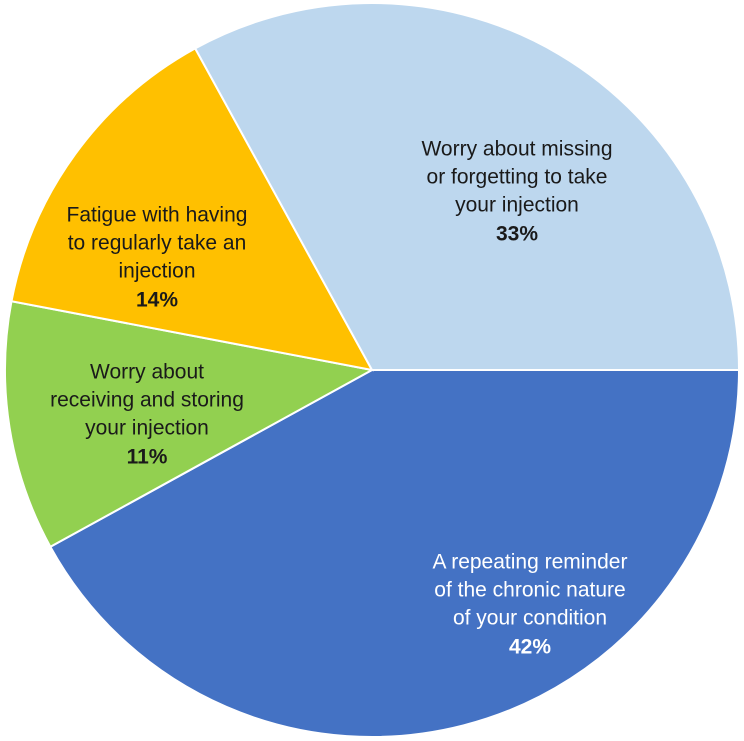 The width and height of the screenshot is (744, 741). I want to click on slice-label: of your condition, so click(530, 618).